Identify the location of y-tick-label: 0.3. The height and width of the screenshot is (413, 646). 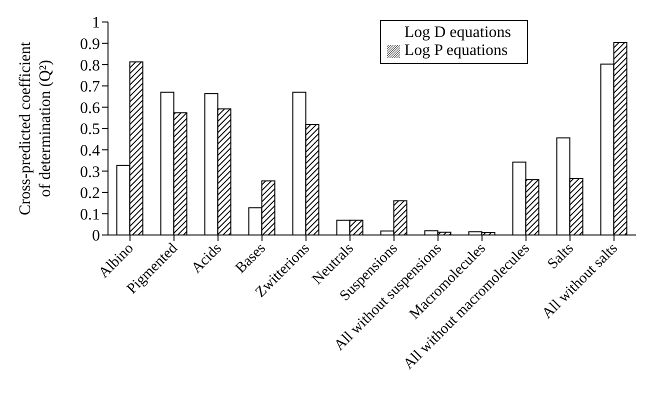
(90, 172).